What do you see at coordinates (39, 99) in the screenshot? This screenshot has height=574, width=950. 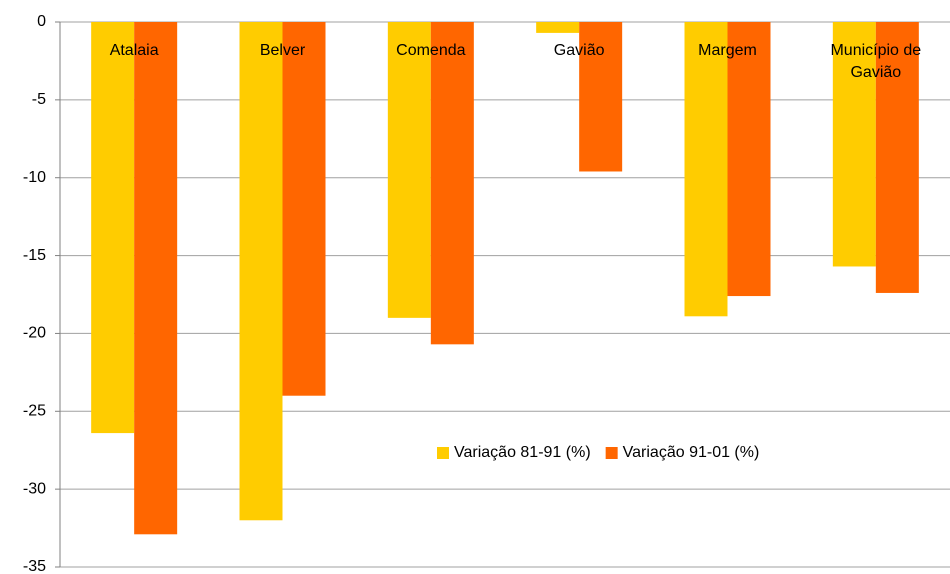 I see `y-tick-label: -5` at bounding box center [39, 99].